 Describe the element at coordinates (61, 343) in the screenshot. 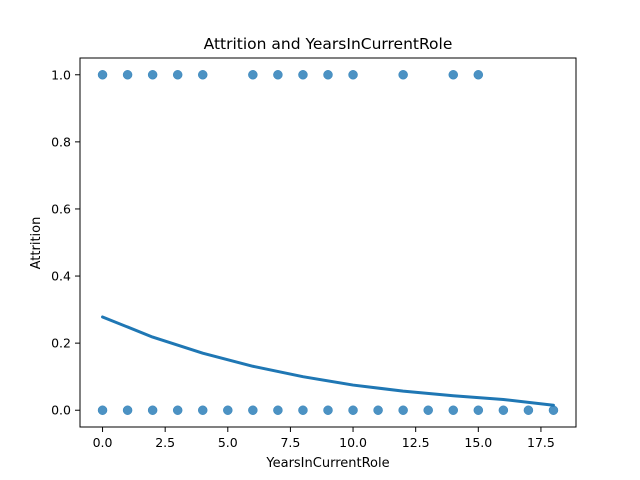

I see `y-tick-label: 0.2` at that location.